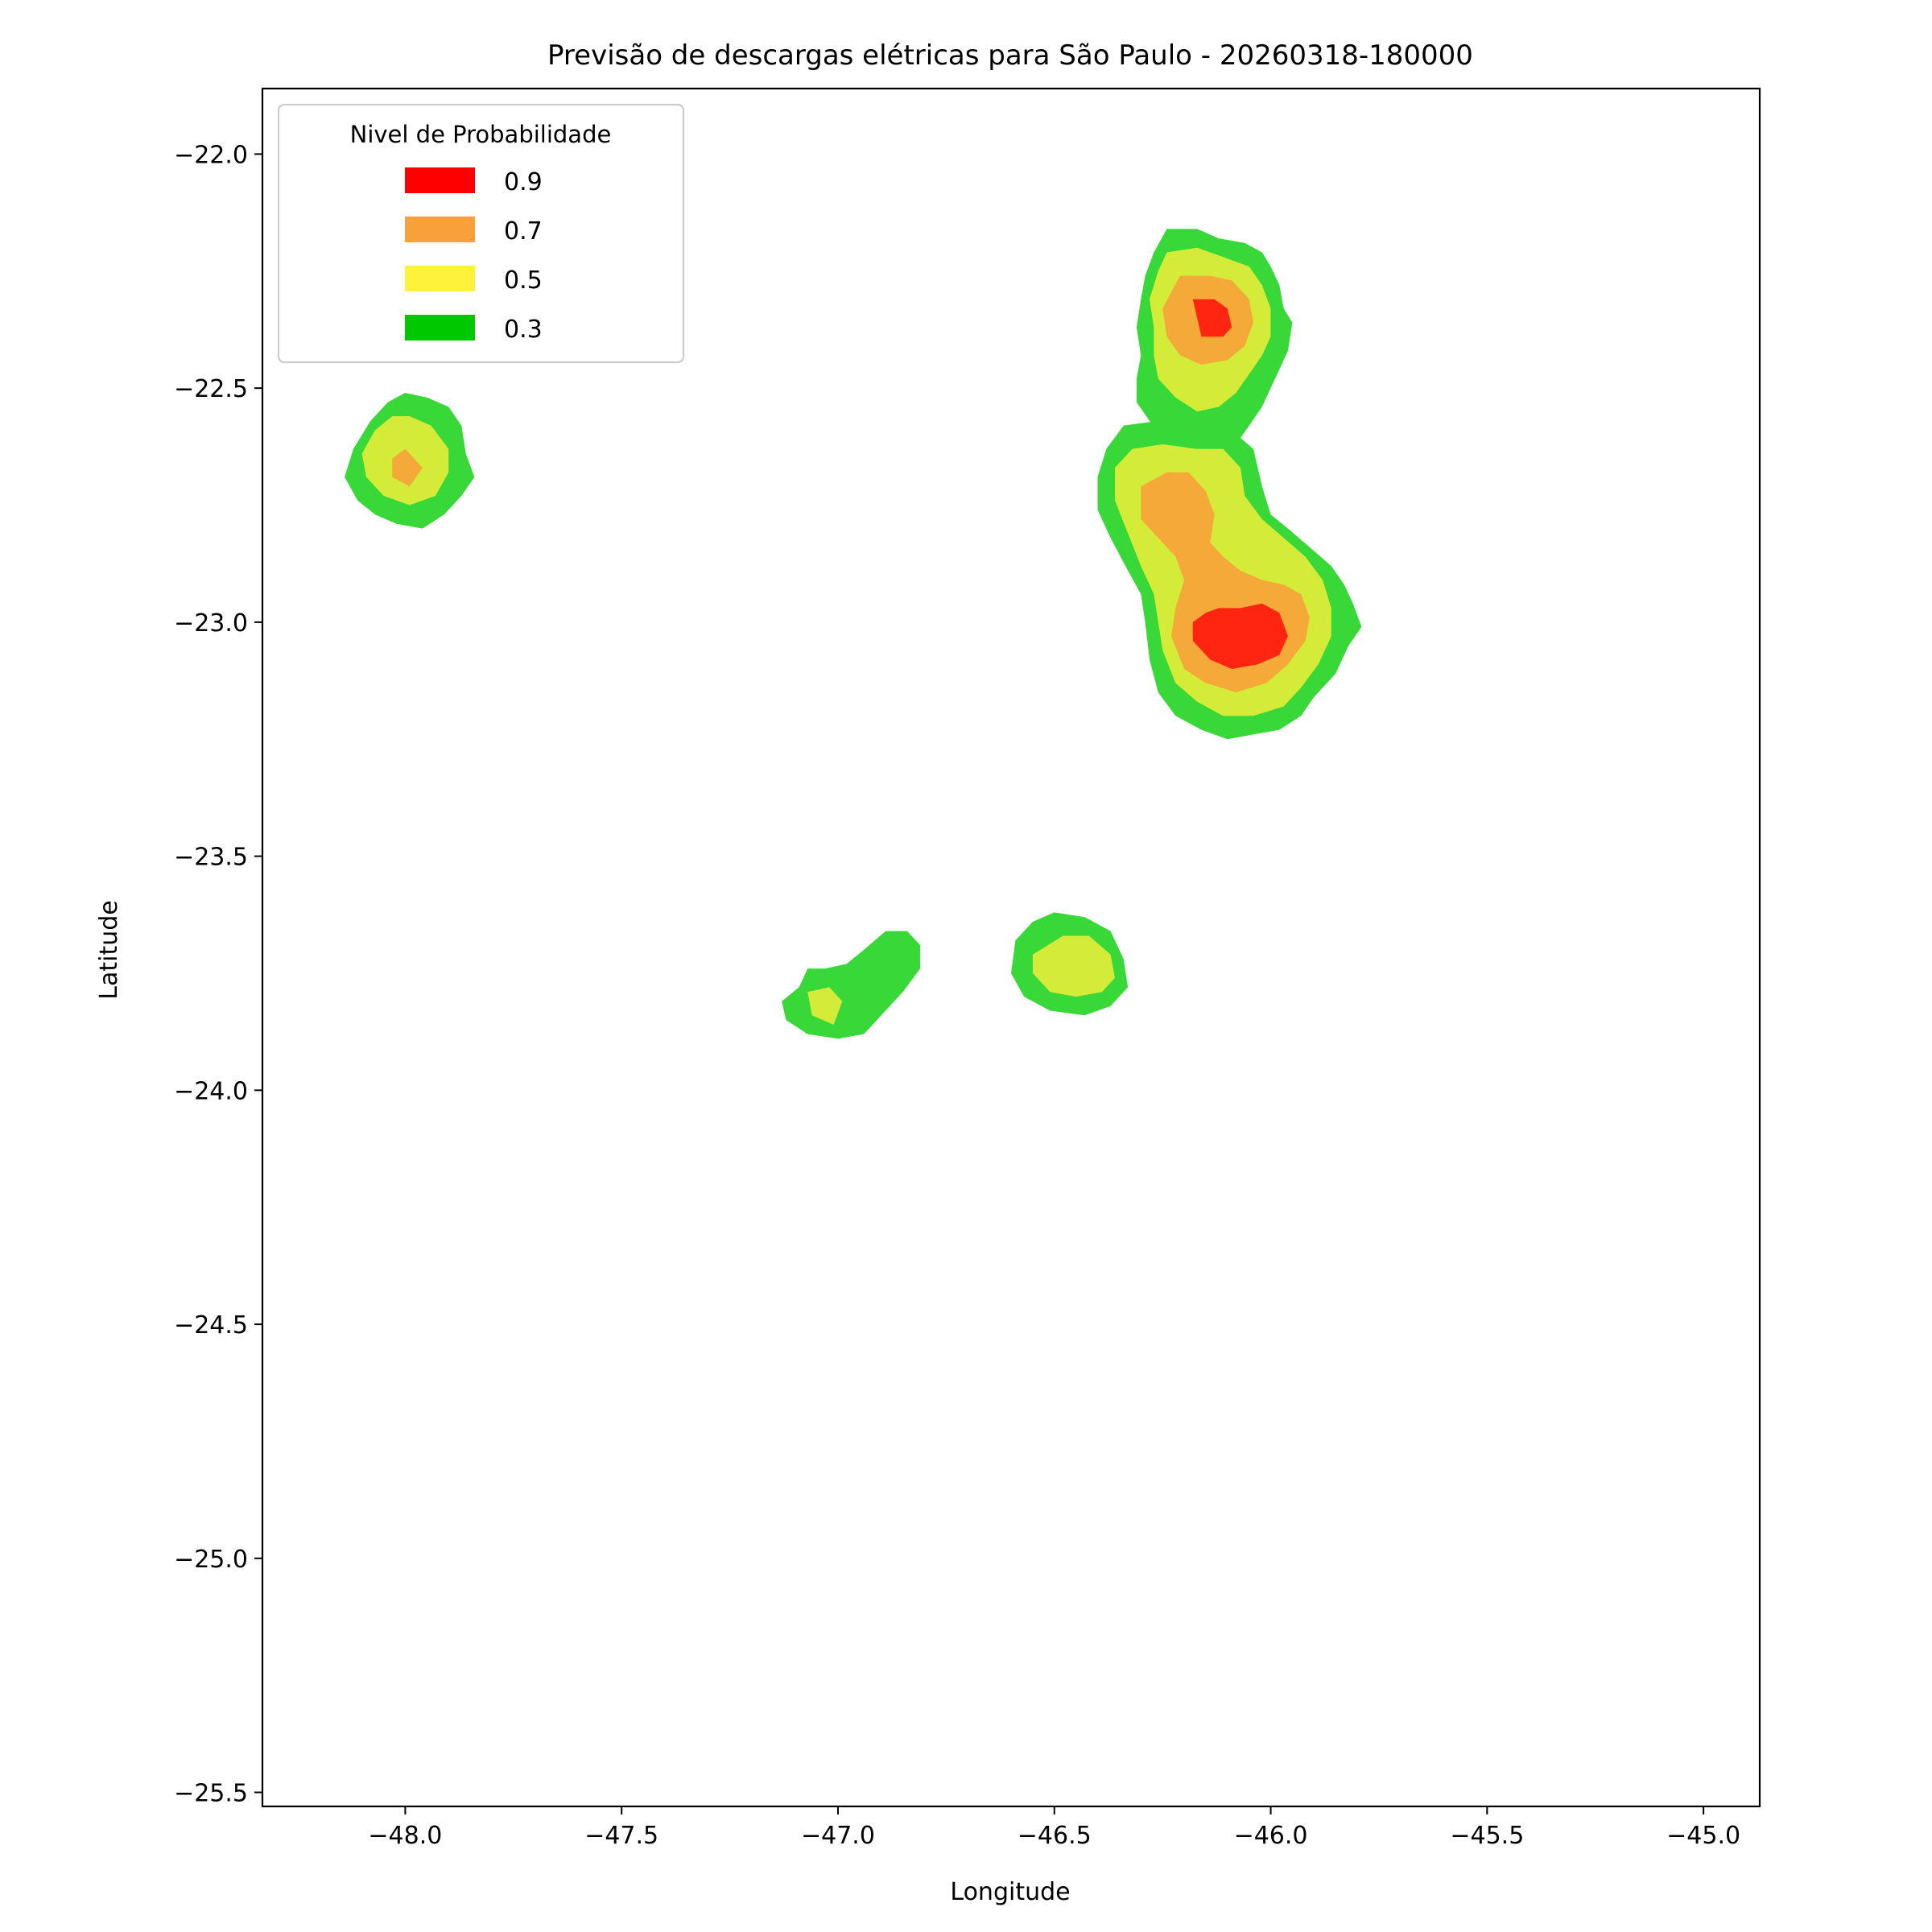  I want to click on x-axis-label: Longitude, so click(1010, 1892).